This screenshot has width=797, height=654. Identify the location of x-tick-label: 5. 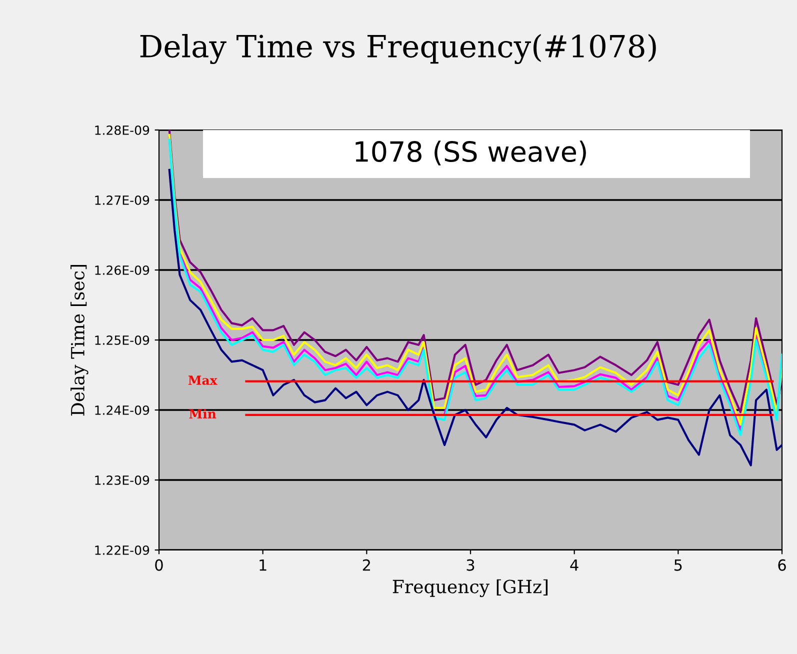
(678, 565).